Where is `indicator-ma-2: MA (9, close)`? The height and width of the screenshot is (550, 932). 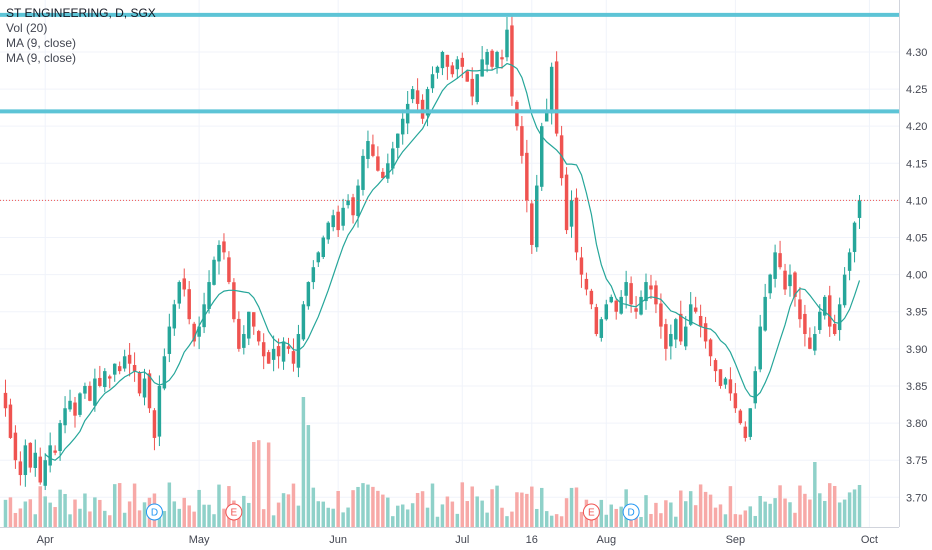 indicator-ma-2: MA (9, close) is located at coordinates (41, 58).